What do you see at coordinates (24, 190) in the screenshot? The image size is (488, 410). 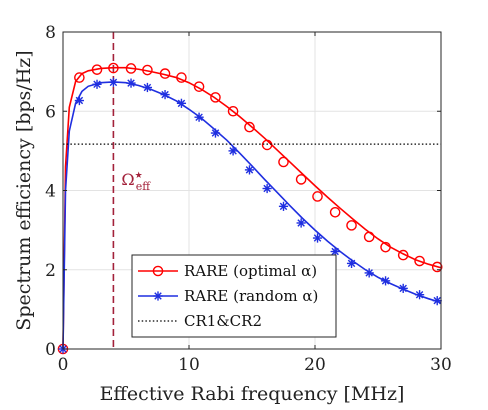 I see `y-axis-label: Spectrum efficiency [bps/Hz]` at bounding box center [24, 190].